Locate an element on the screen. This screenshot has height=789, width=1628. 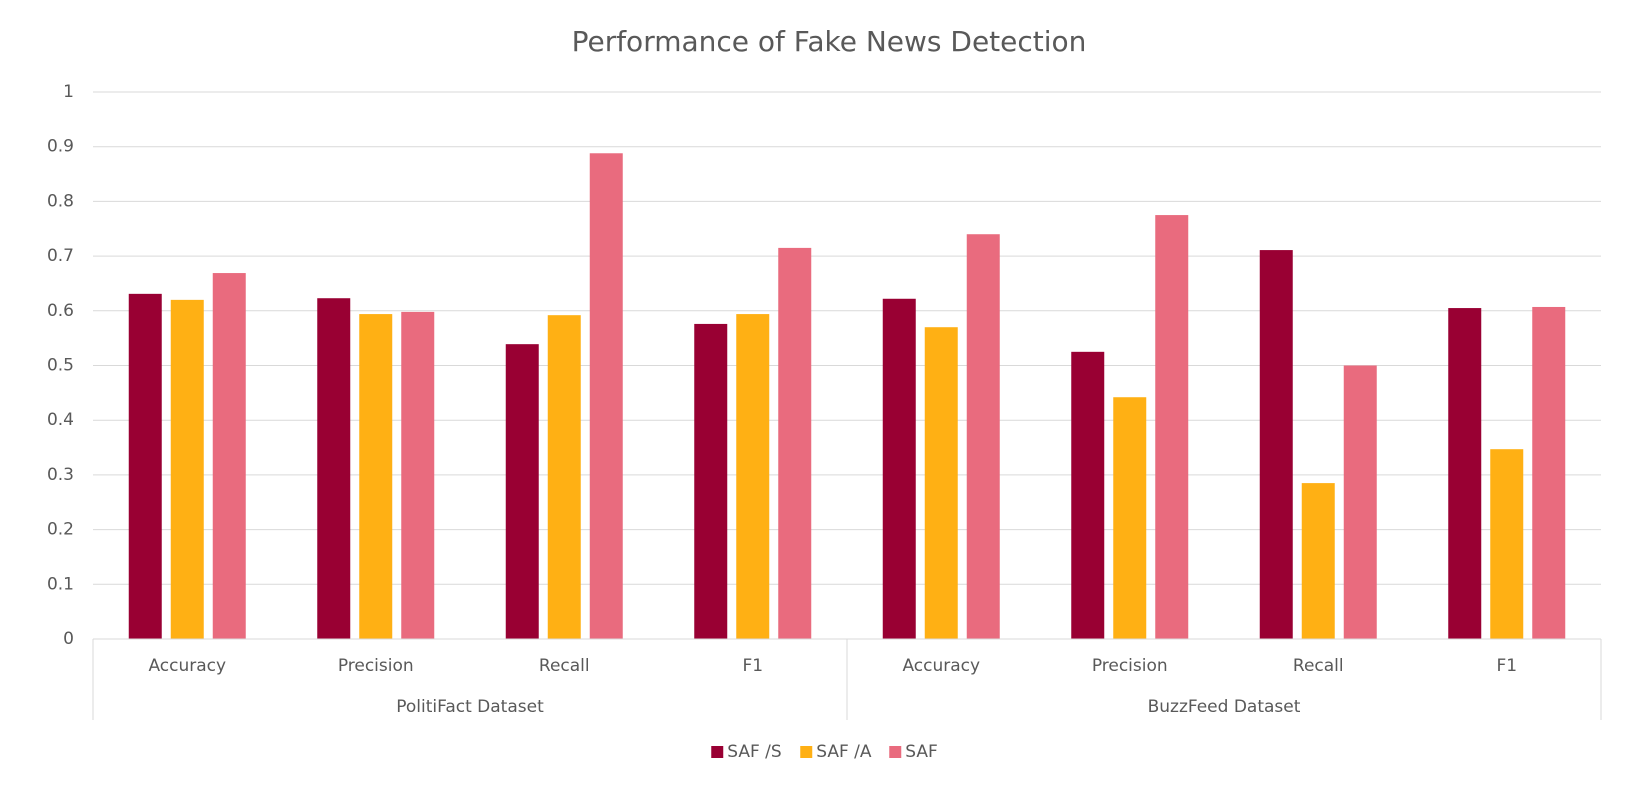
legend-label: SAF is located at coordinates (921, 752).